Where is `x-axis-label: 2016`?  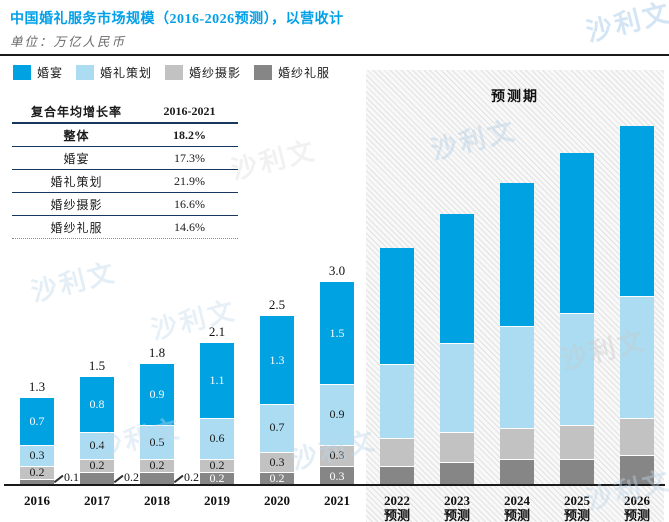
x-axis-label: 2016 is located at coordinates (37, 500).